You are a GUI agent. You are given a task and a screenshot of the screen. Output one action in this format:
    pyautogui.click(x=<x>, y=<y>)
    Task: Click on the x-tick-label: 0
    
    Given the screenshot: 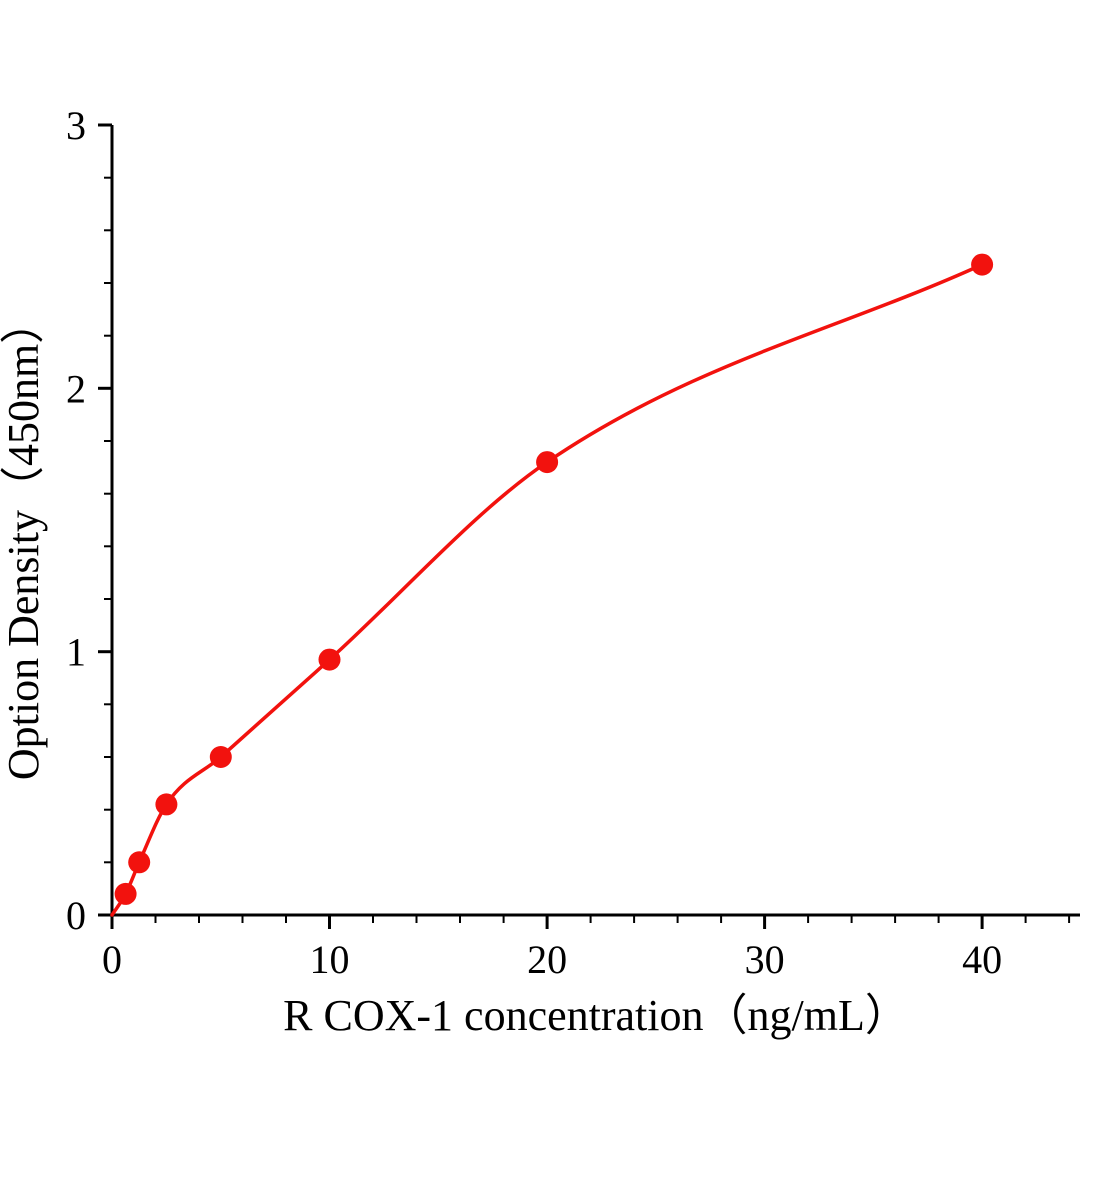 What is the action you would take?
    pyautogui.click(x=112, y=959)
    